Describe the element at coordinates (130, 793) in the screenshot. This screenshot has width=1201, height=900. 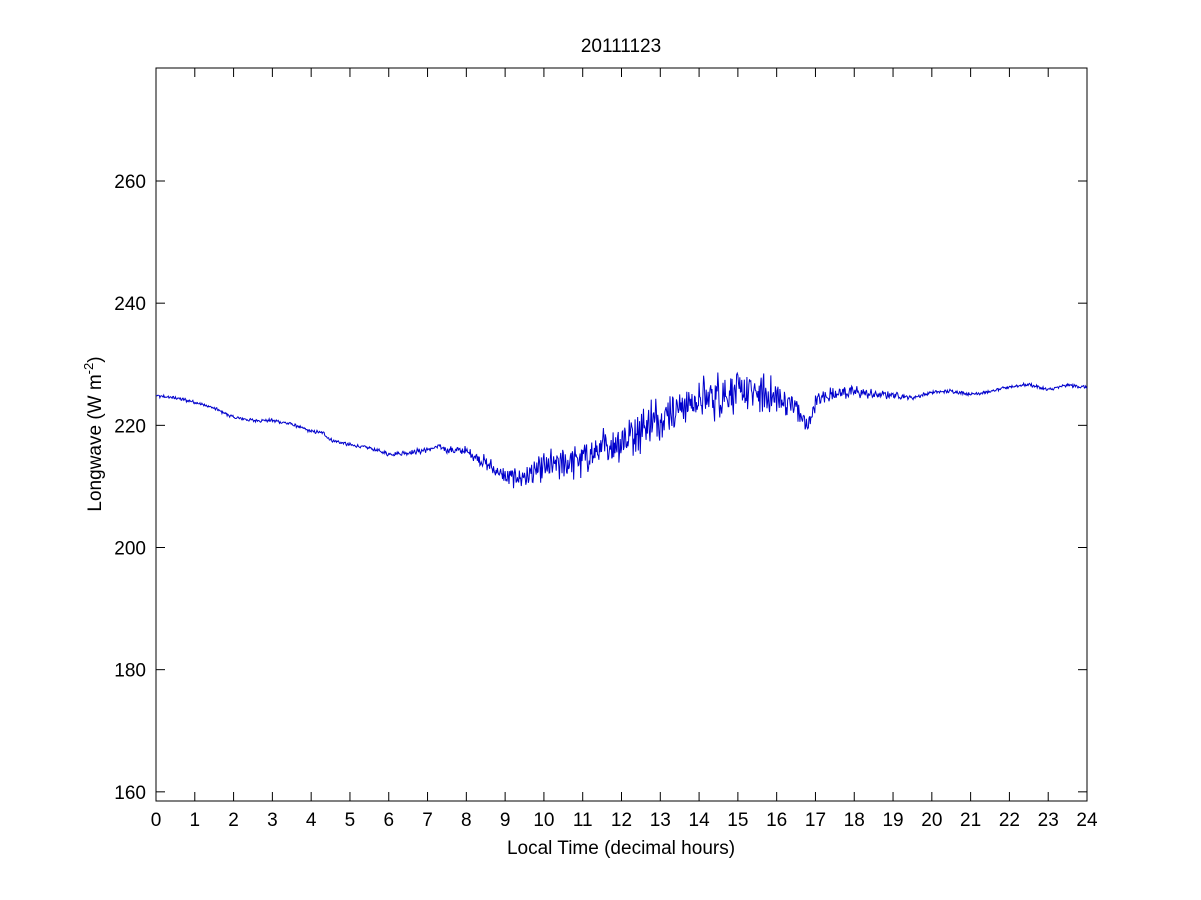
I see `y-tick-label: 160` at that location.